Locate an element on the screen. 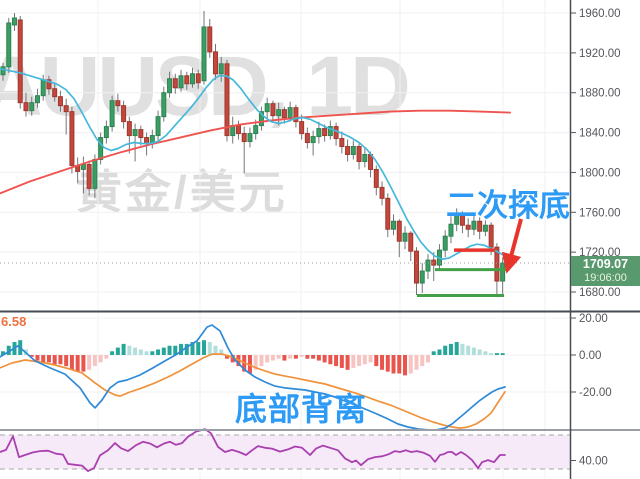 The width and height of the screenshot is (640, 479). ma-slow-line is located at coordinates (255, 152).